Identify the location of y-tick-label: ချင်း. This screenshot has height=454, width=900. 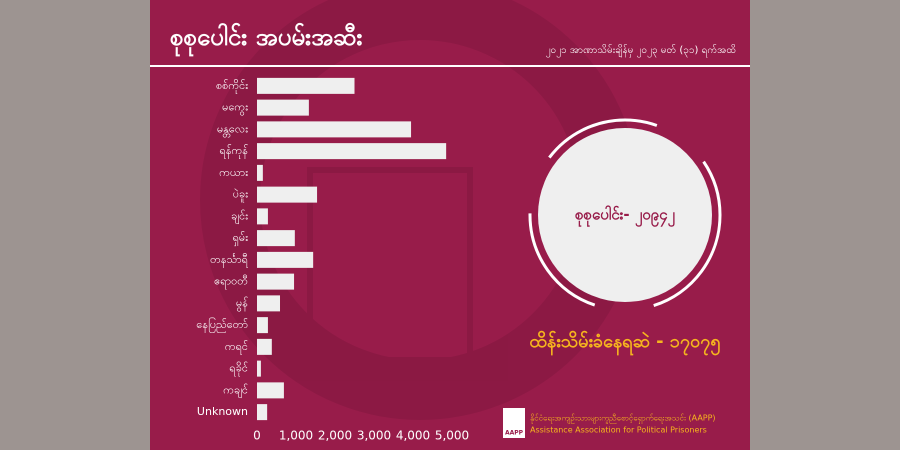
(239, 216).